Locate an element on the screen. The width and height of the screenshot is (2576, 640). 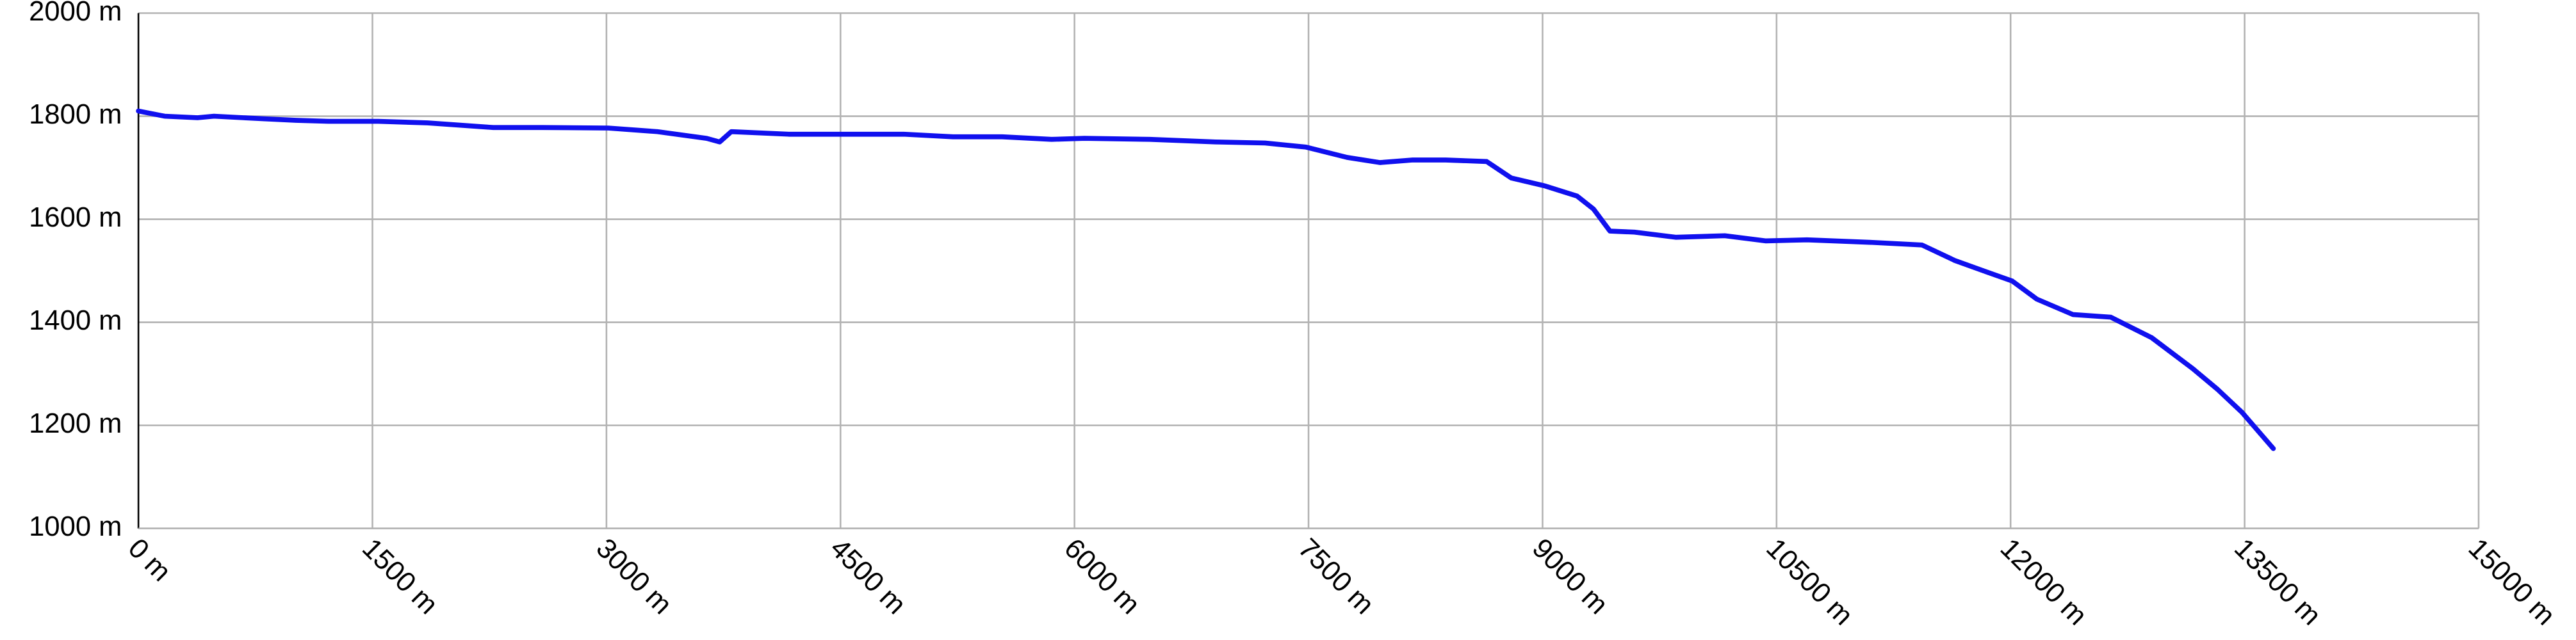
x-tick-label: 12000 m is located at coordinates (2043, 582).